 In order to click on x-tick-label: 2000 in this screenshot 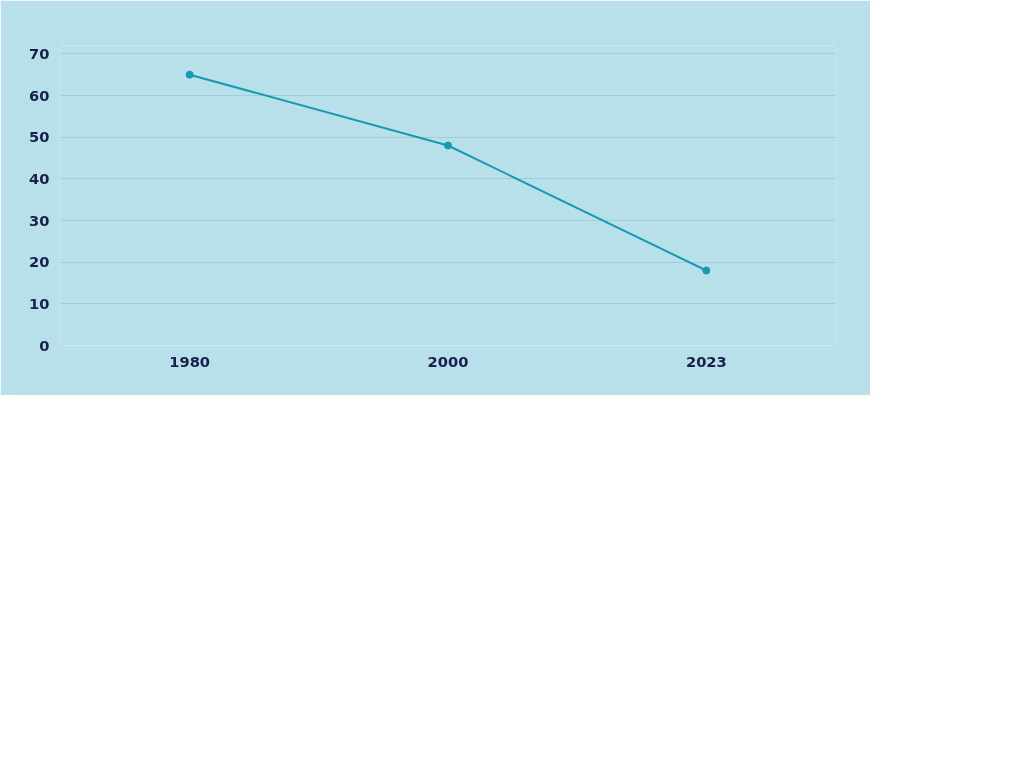, I will do `click(448, 361)`.